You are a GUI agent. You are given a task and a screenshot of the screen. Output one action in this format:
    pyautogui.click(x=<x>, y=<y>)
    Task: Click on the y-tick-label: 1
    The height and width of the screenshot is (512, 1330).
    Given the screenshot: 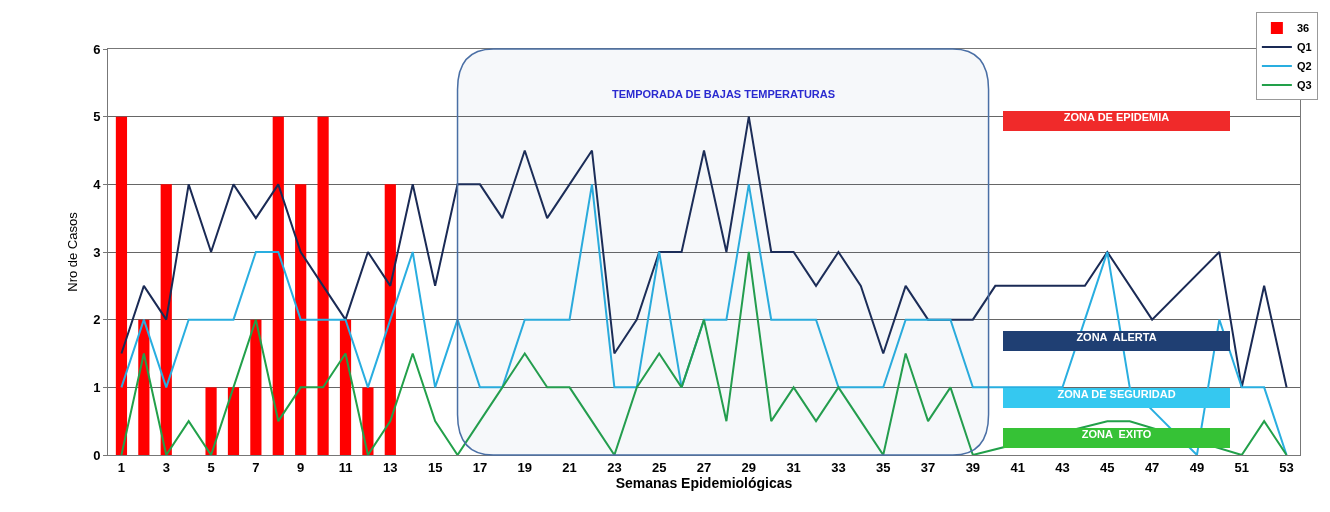 What is the action you would take?
    pyautogui.click(x=97, y=387)
    